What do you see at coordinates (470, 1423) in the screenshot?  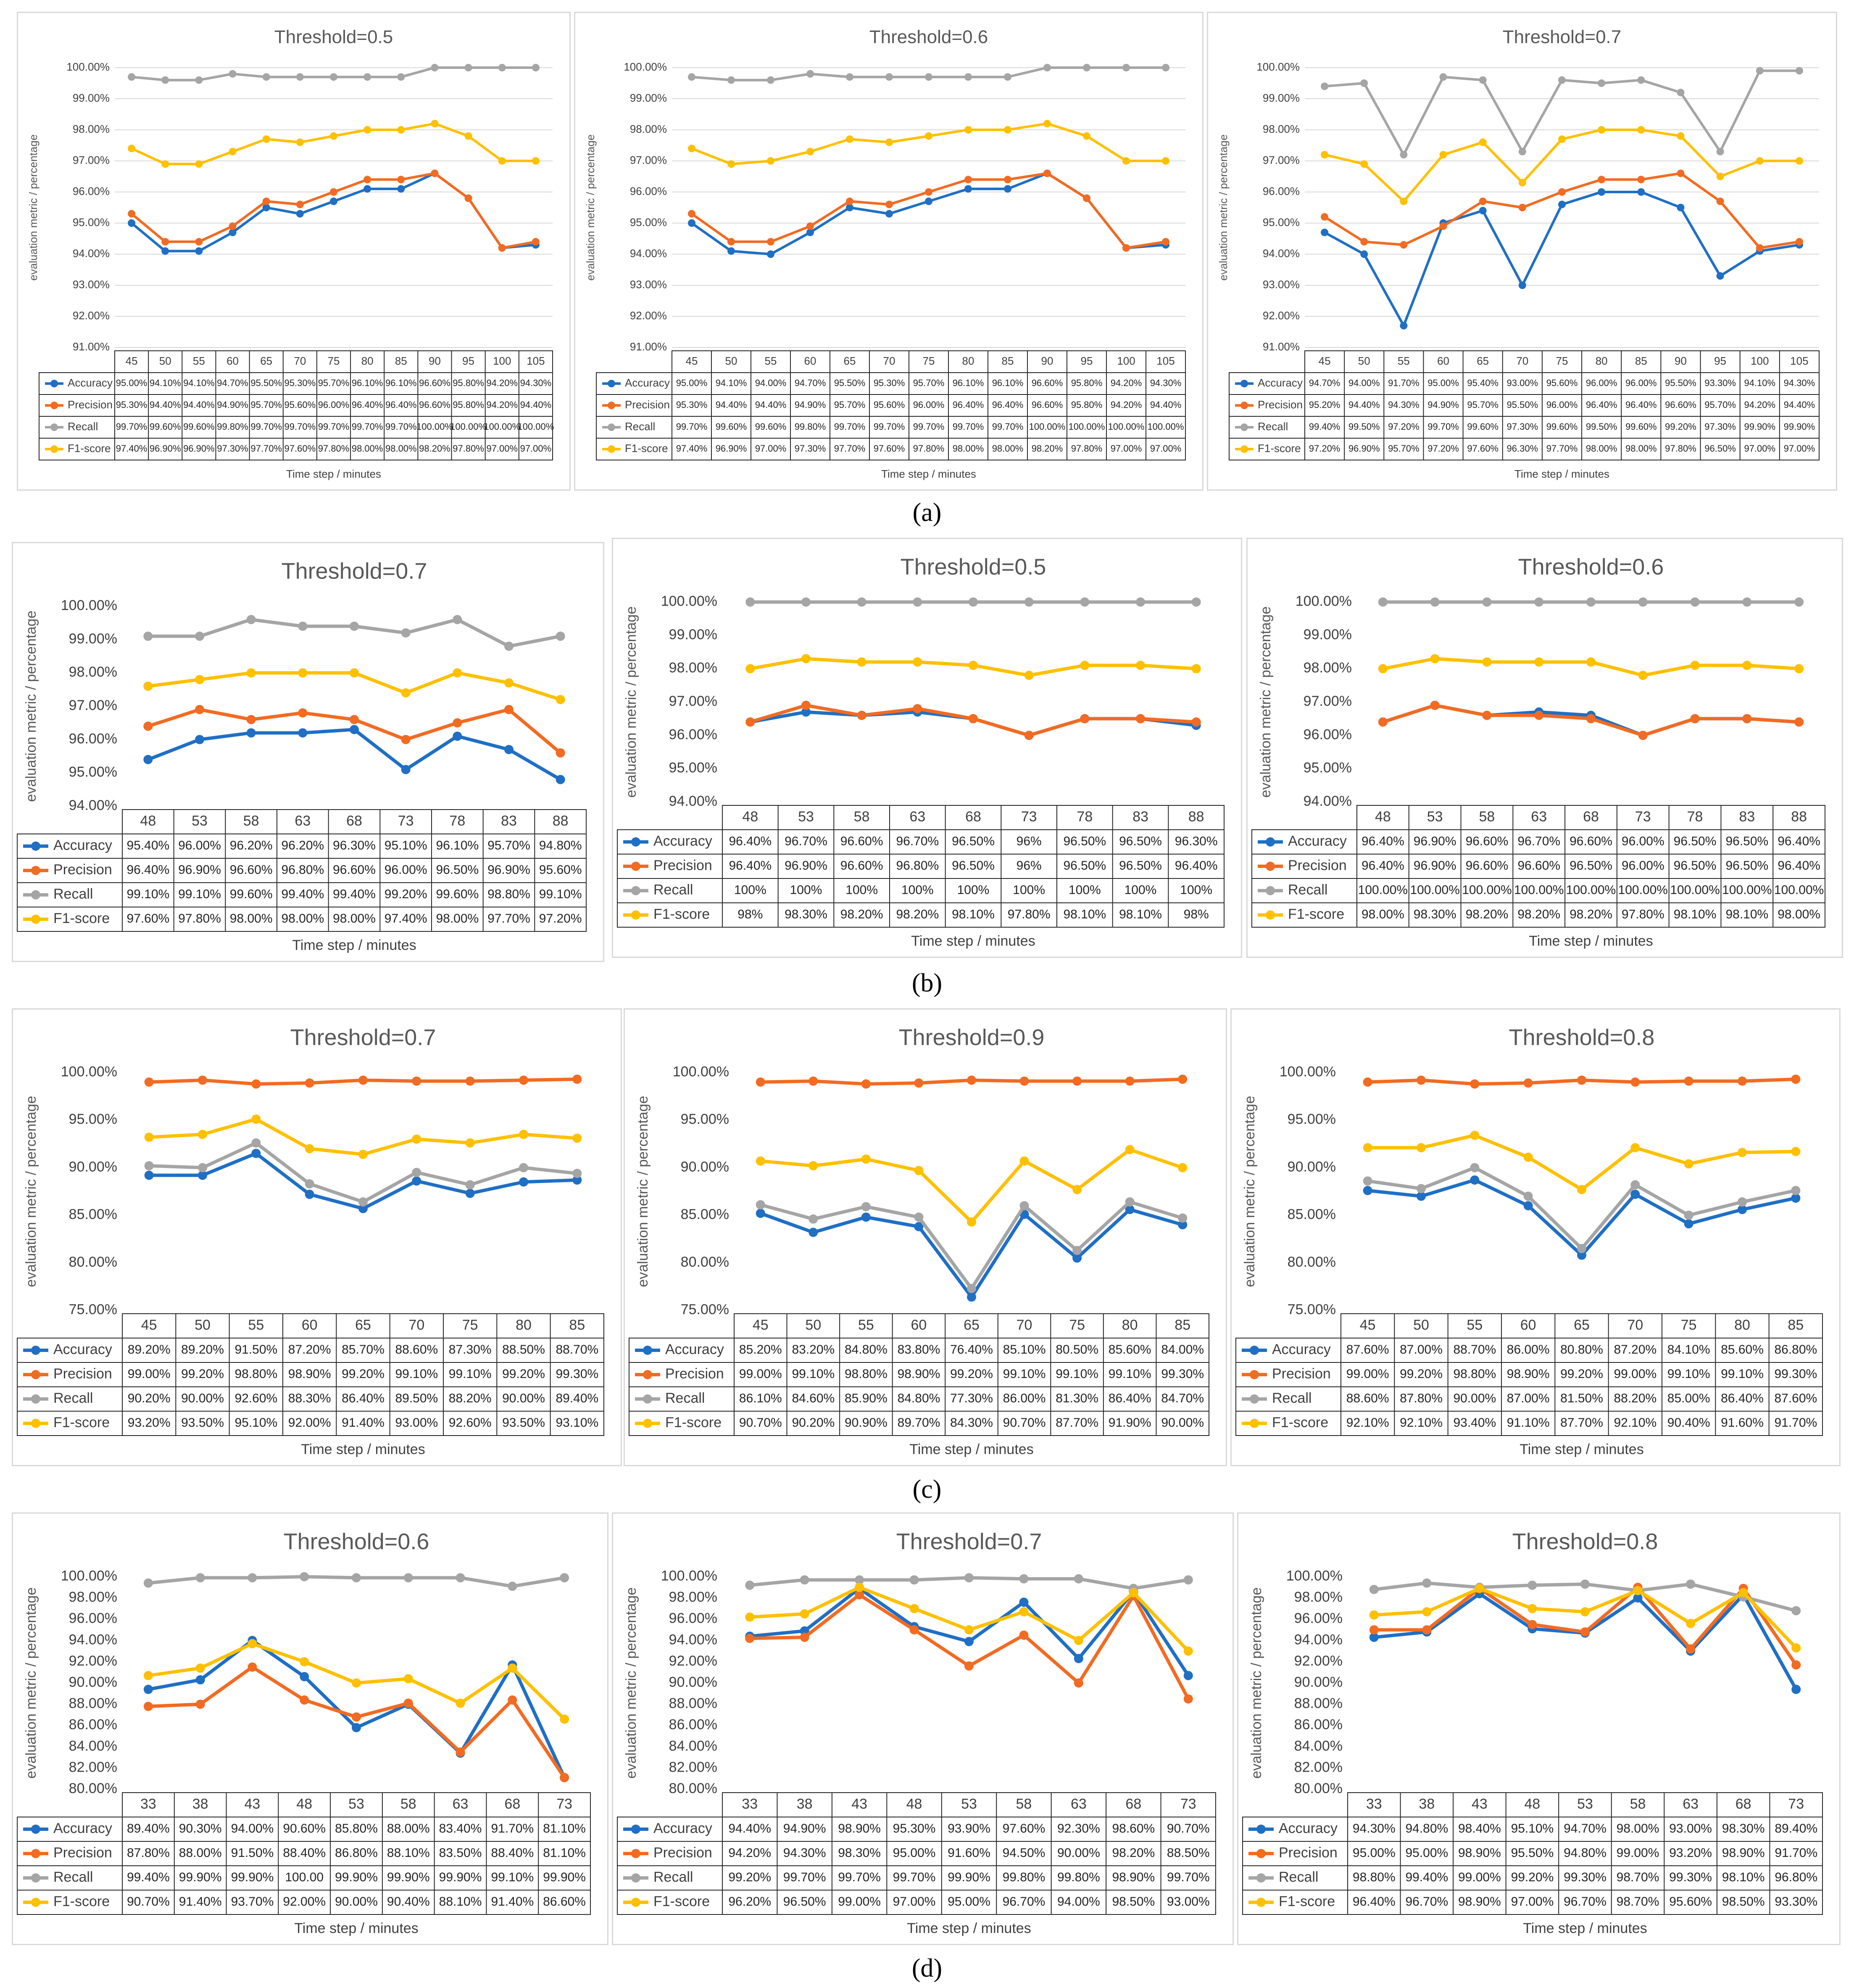 I see `data-label: 92.60%` at bounding box center [470, 1423].